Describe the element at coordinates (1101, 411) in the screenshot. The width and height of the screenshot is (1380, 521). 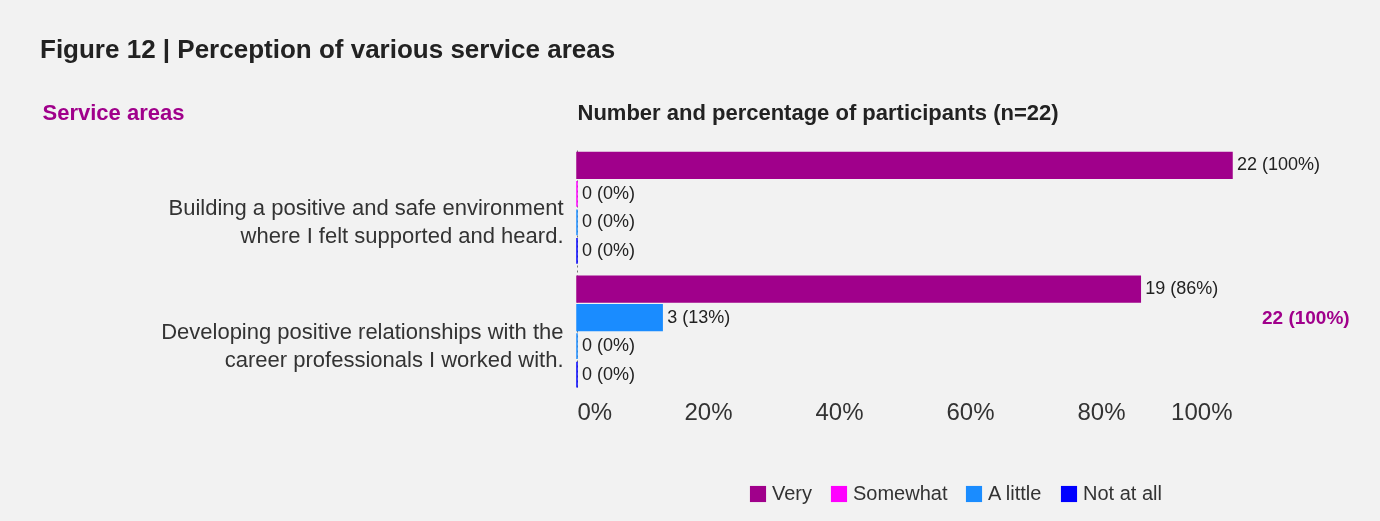
I see `x-tick-label: 80%` at that location.